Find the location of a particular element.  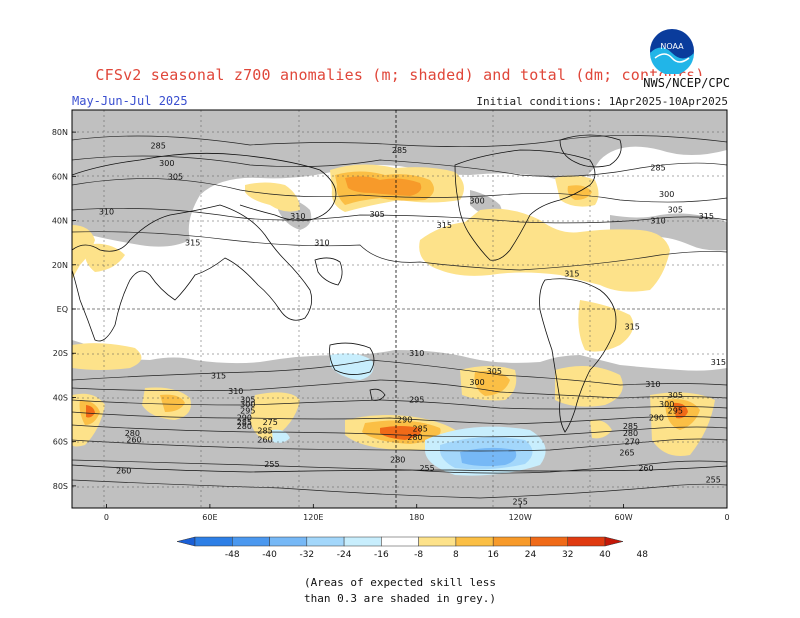

contour-label: 270 is located at coordinates (632, 442).